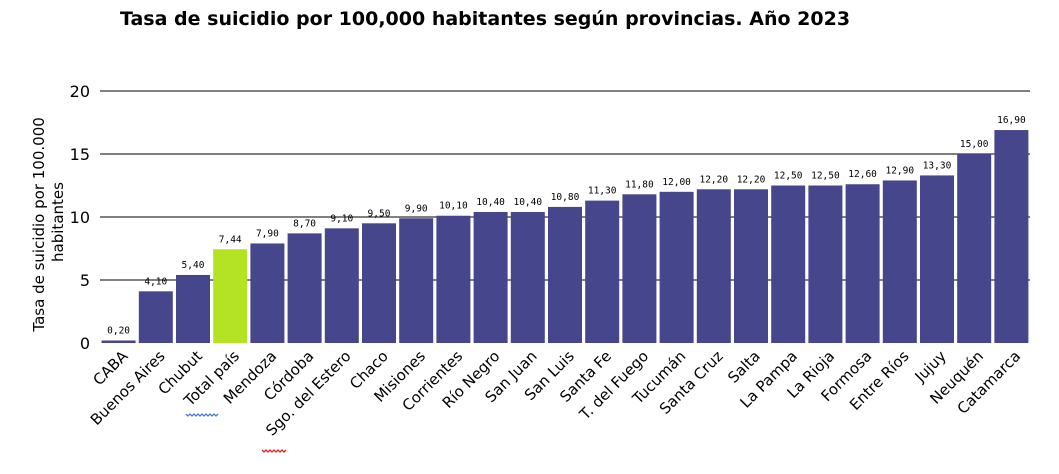 The height and width of the screenshot is (474, 1059). What do you see at coordinates (639, 184) in the screenshot?
I see `data-label: 11,80` at bounding box center [639, 184].